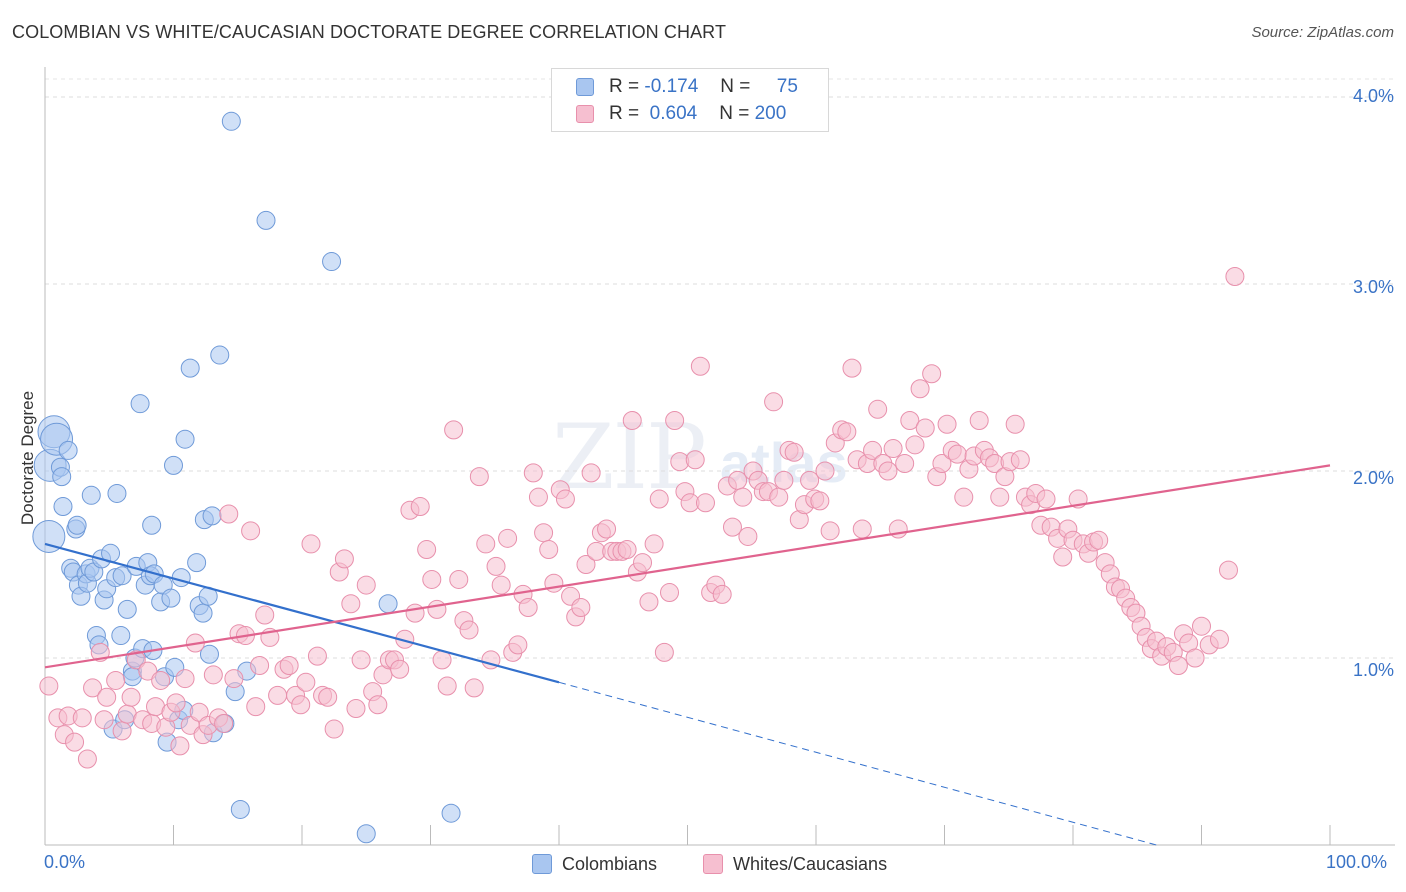 The image size is (1406, 892). I want to click on x-tick-label-max: 100.0%, so click(1357, 862).